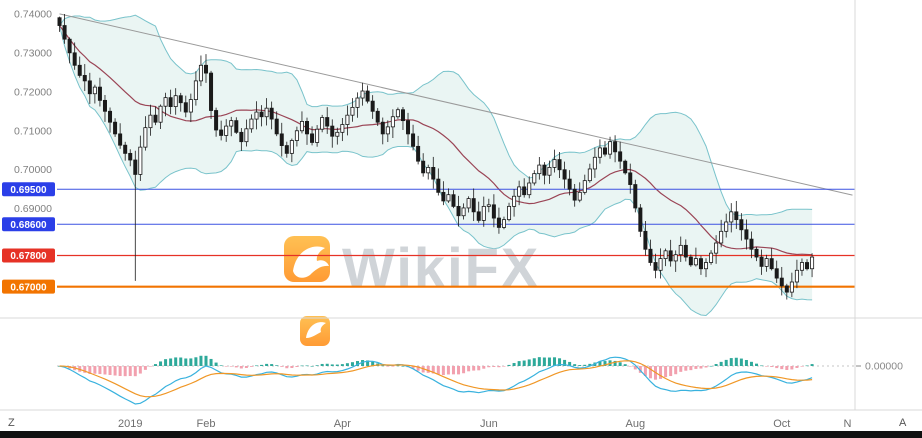 This screenshot has height=438, width=922. Describe the element at coordinates (903, 423) in the screenshot. I see `bottom-right-toolbar-letter: A` at that location.